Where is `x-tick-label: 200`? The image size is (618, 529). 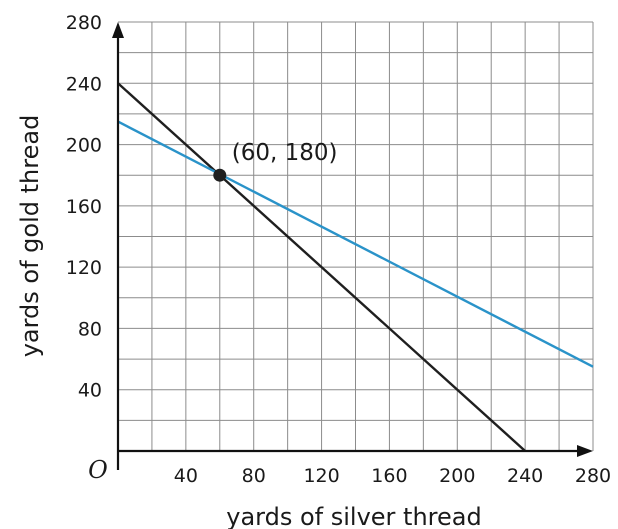
x-tick-label: 200 is located at coordinates (457, 476).